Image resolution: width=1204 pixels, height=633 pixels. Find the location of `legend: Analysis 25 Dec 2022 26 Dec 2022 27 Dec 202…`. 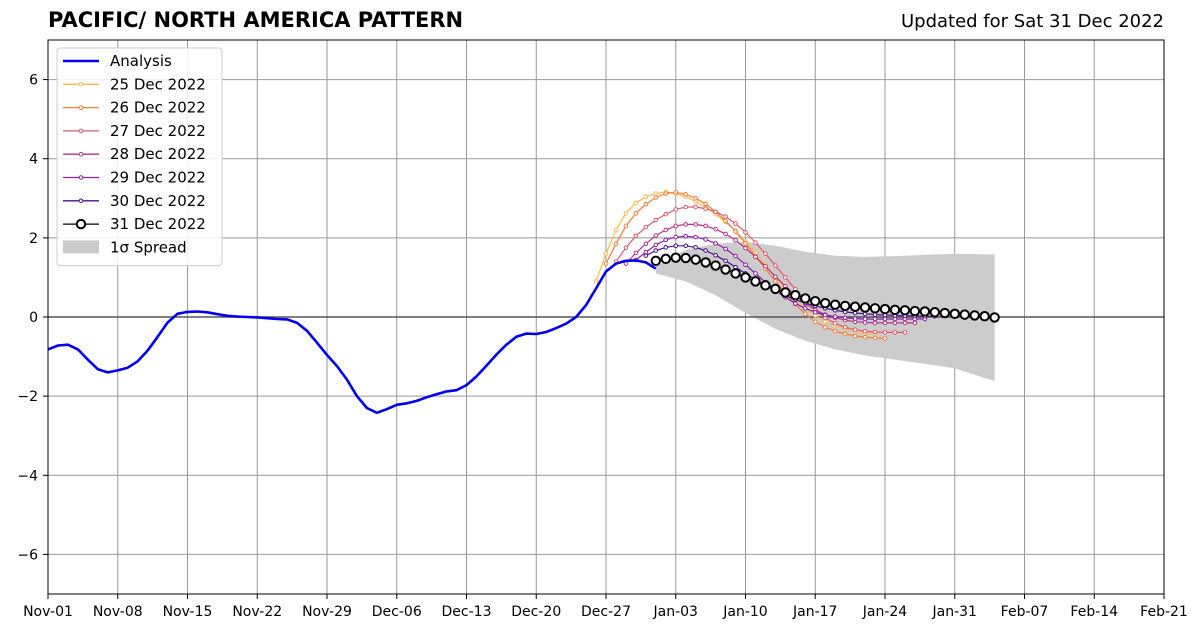

legend: Analysis 25 Dec 2022 26 Dec 2022 27 Dec 202… is located at coordinates (139, 157).